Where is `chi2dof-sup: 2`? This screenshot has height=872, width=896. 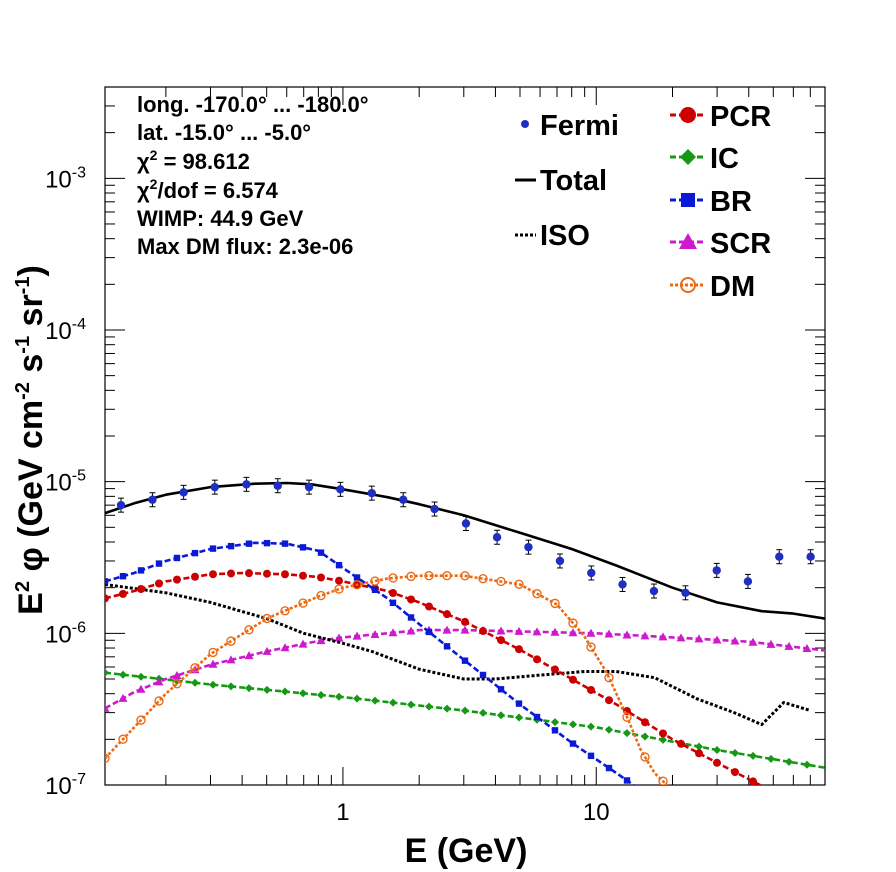 chi2dof-sup: 2 is located at coordinates (154, 184).